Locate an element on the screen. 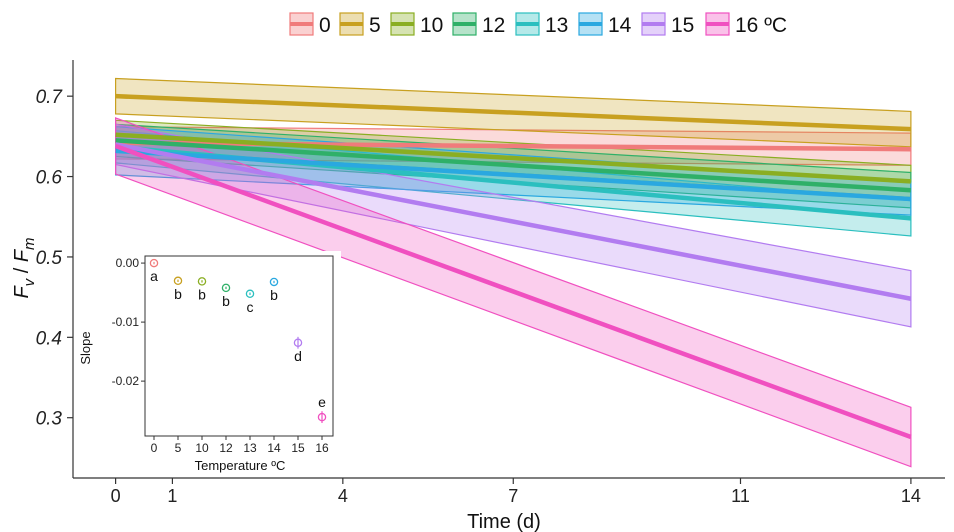 The width and height of the screenshot is (954, 532). y-axis-title-sub1: v is located at coordinates (29, 281).